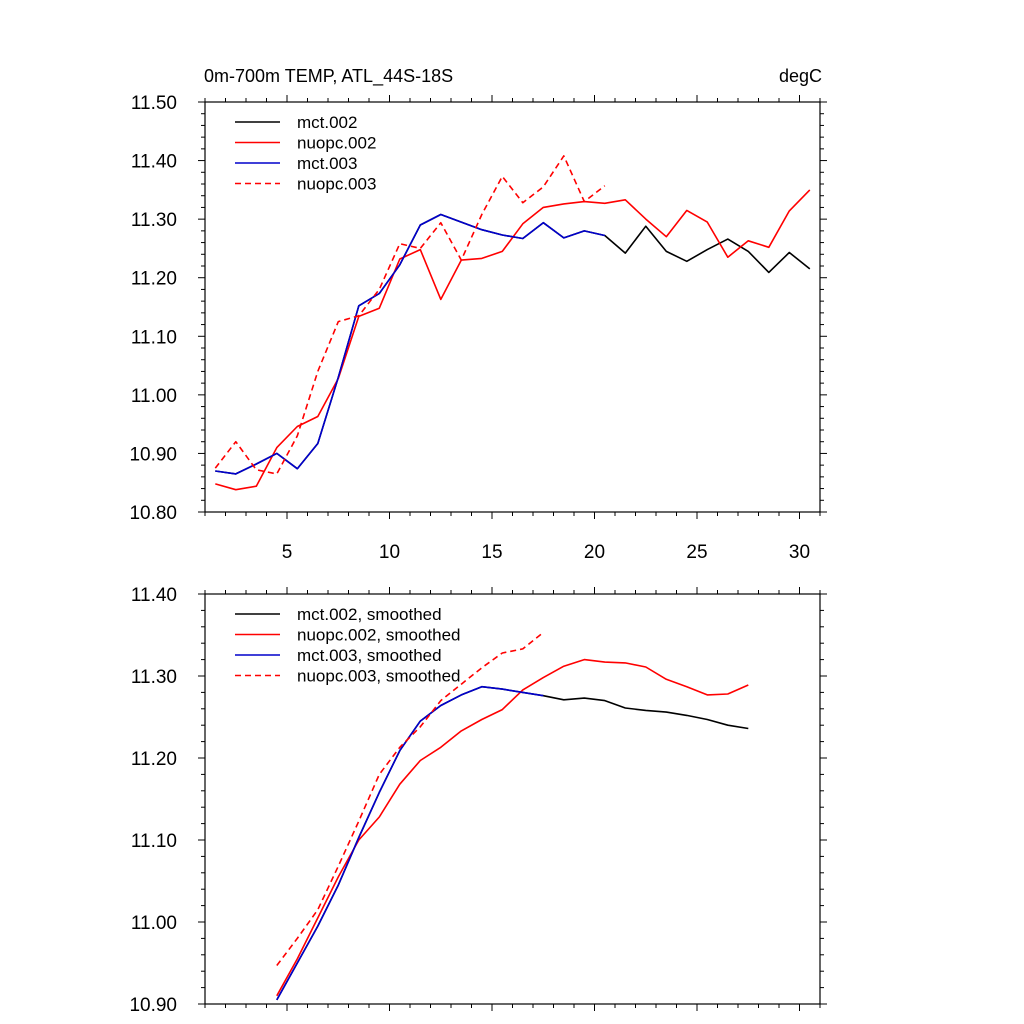 The width and height of the screenshot is (1024, 1024). Describe the element at coordinates (389, 552) in the screenshot. I see `x-tick-label: 10` at that location.